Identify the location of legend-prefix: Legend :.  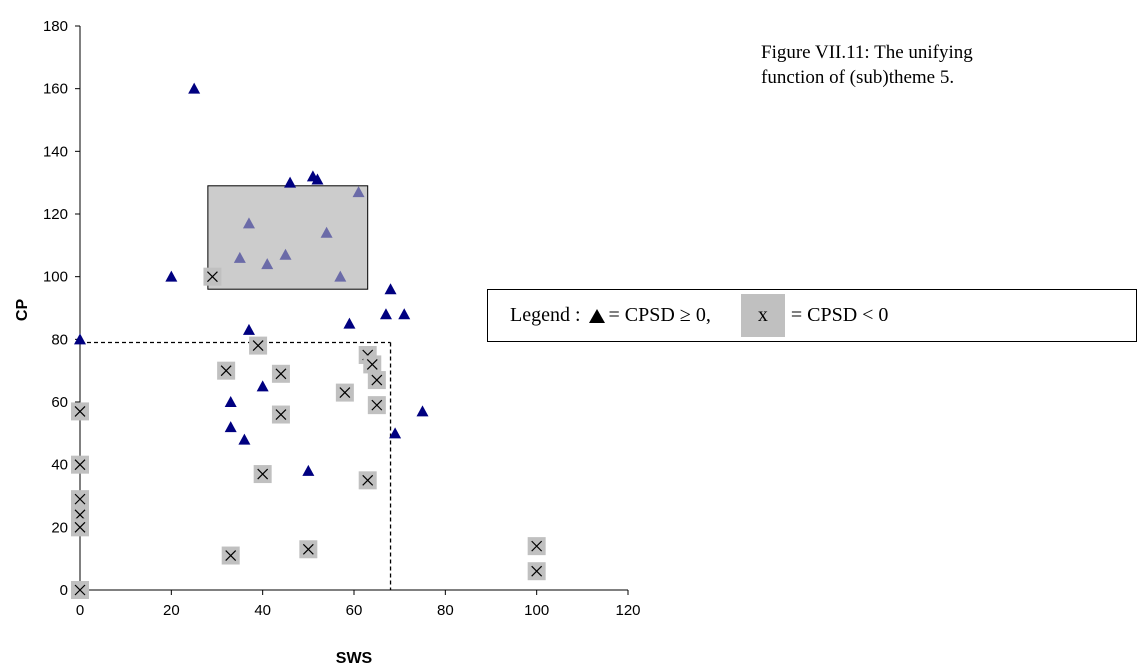
(545, 315).